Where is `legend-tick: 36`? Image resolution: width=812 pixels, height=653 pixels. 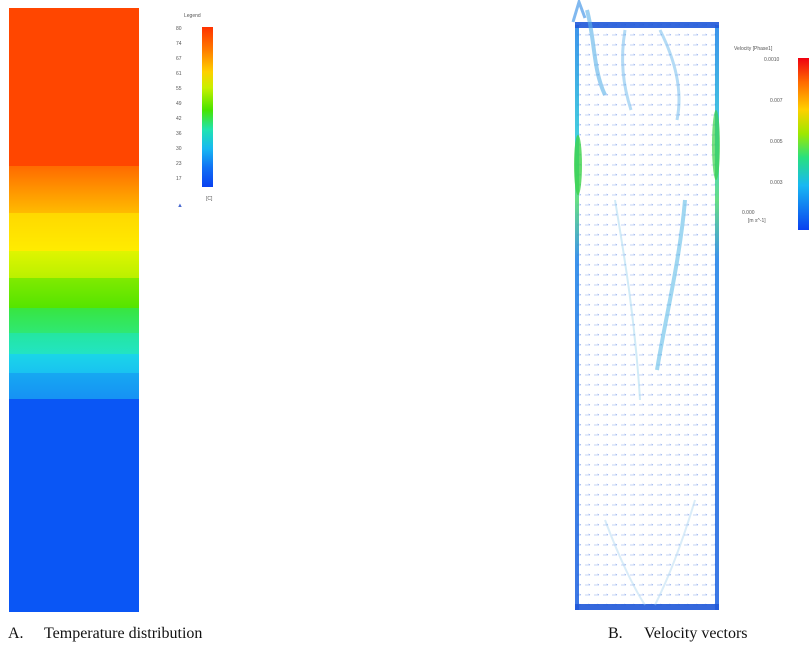
legend-tick: 36 is located at coordinates (179, 134).